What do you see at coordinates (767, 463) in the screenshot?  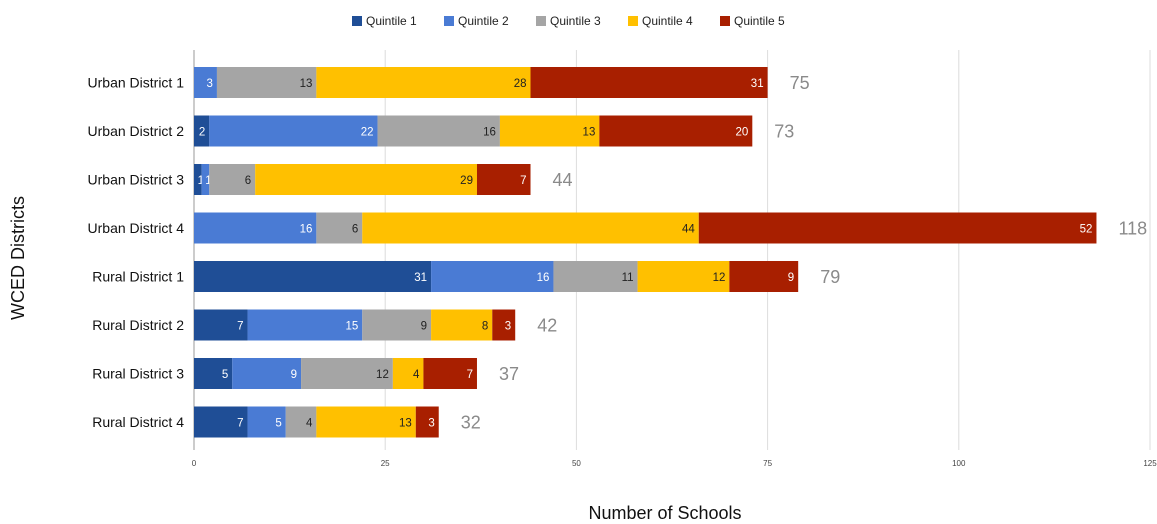 I see `x-tick-label: 75` at bounding box center [767, 463].